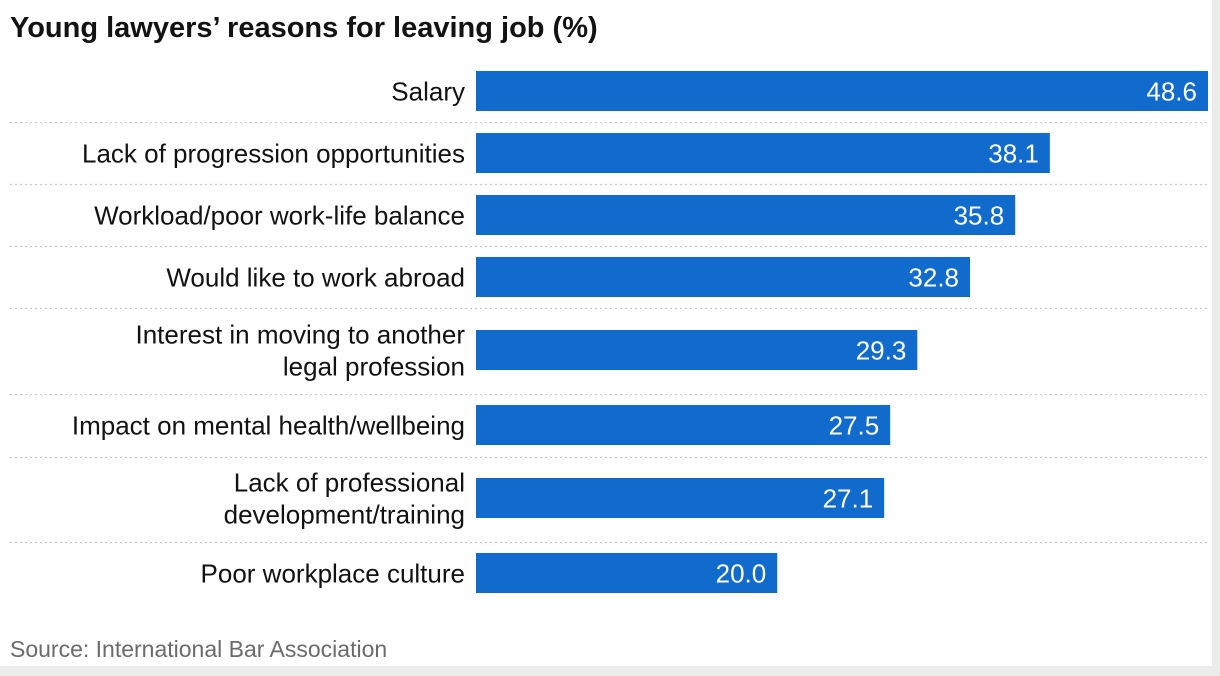 This screenshot has height=676, width=1220. I want to click on category-label: Lack of progression opportunities, so click(273, 153).